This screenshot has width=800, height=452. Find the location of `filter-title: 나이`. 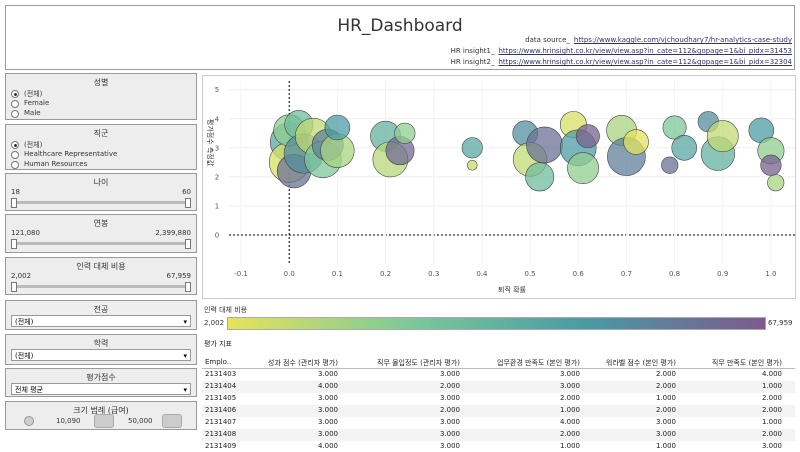

filter-title: 나이 is located at coordinates (101, 182).